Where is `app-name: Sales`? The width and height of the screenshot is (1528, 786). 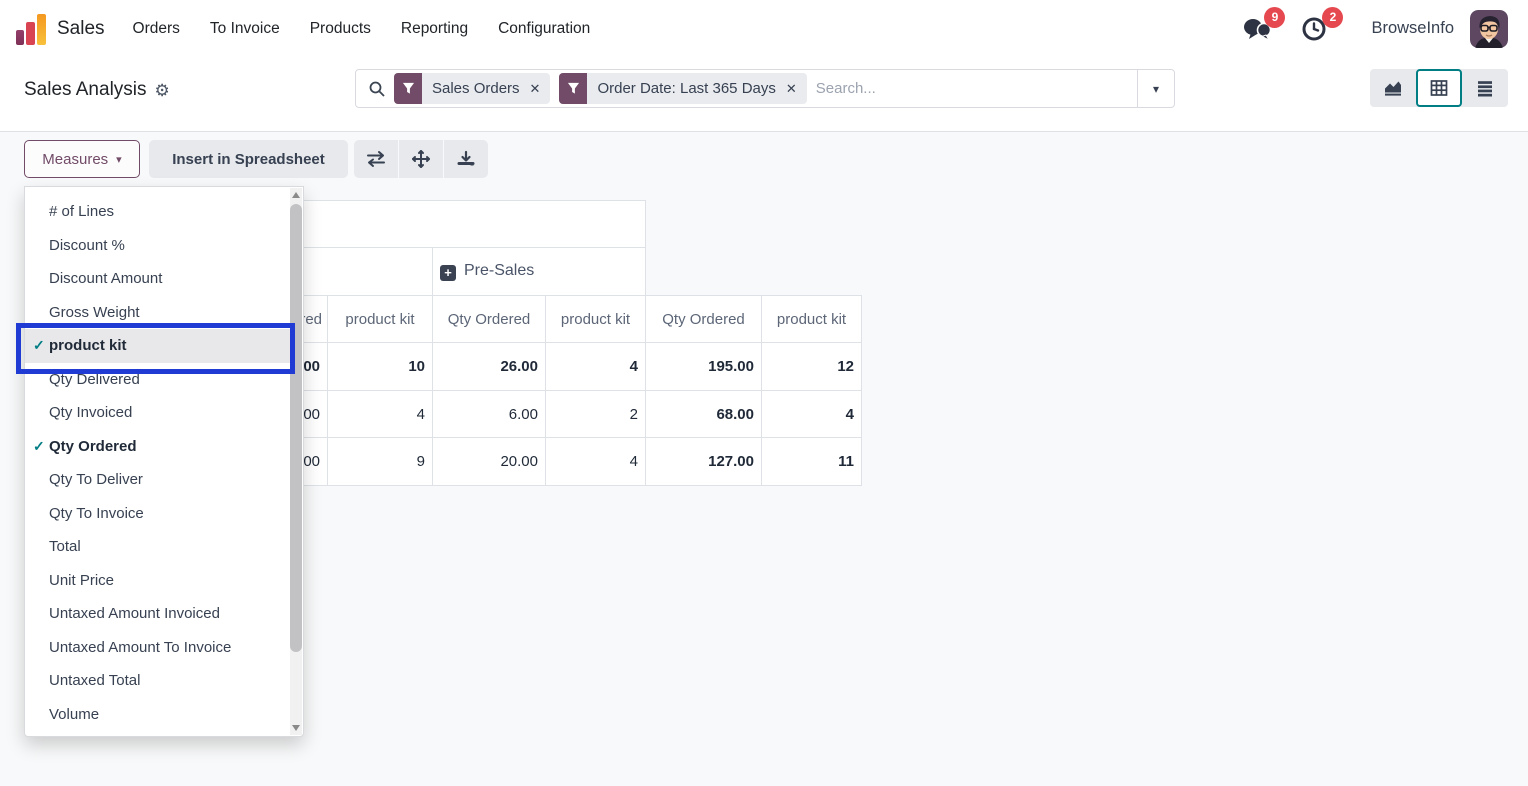
app-name: Sales is located at coordinates (81, 28).